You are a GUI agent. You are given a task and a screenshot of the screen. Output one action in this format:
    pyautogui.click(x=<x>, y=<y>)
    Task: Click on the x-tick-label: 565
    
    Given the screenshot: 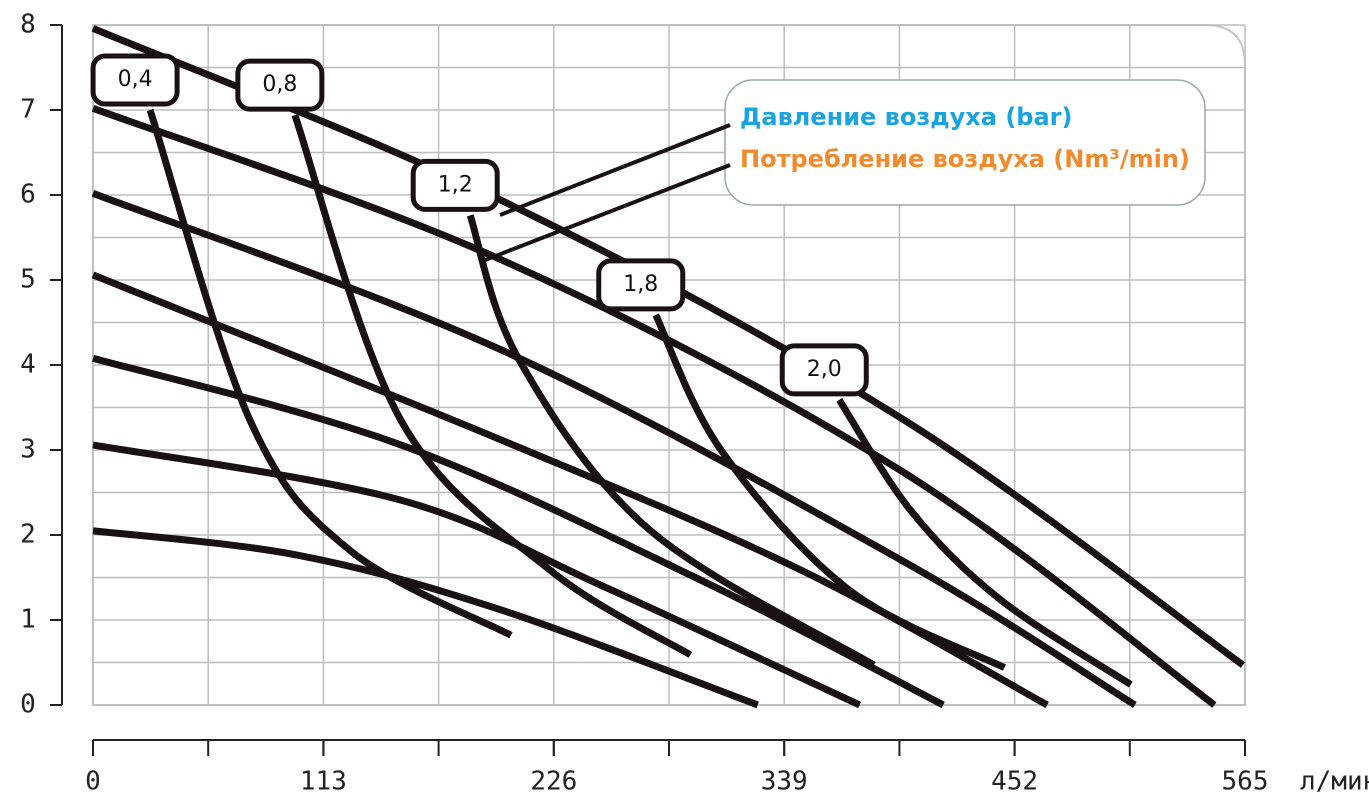 What is the action you would take?
    pyautogui.click(x=1245, y=782)
    